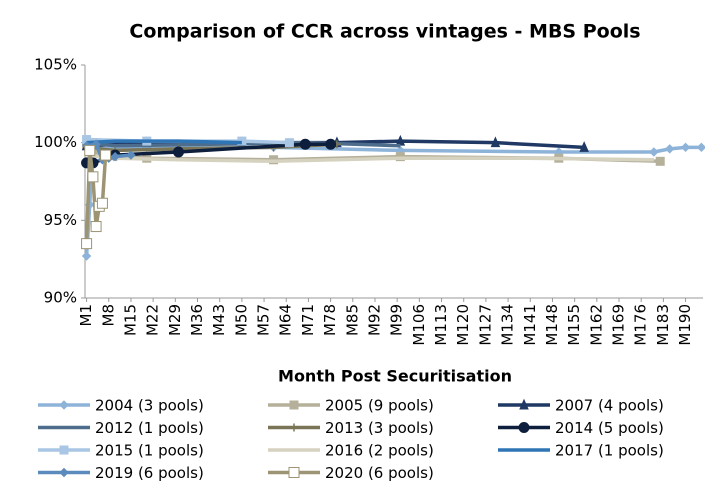 The image size is (705, 487). I want to click on x-tick-label: M99, so click(397, 320).